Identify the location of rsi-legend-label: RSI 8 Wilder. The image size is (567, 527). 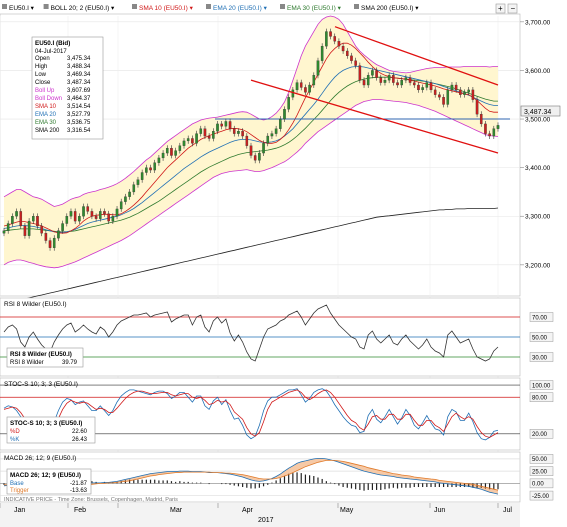
(27, 363).